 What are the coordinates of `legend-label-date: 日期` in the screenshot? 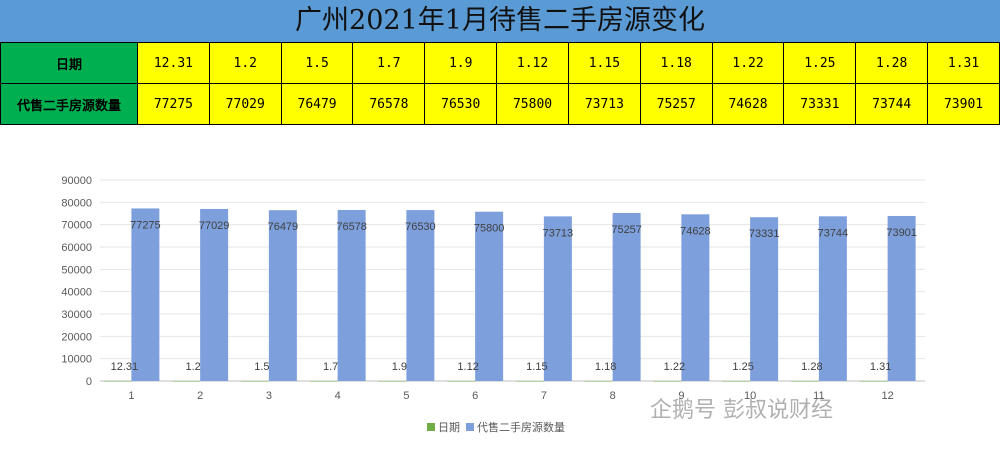 It's located at (449, 427).